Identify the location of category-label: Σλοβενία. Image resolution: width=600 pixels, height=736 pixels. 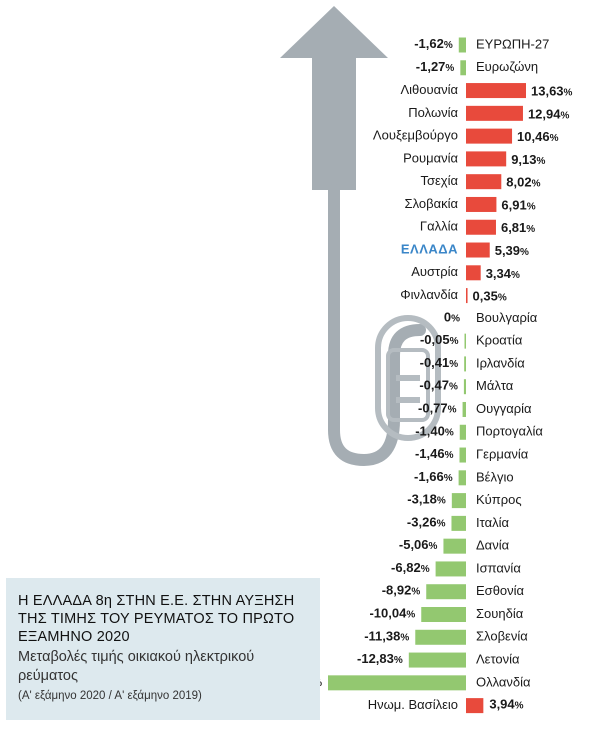
(502, 636).